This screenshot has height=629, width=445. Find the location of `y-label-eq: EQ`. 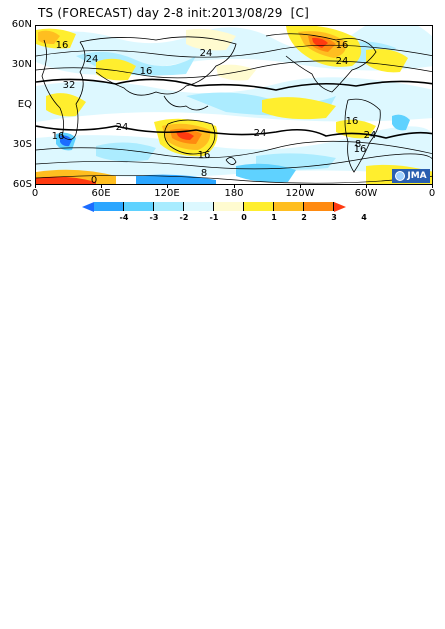

y-label-eq: EQ is located at coordinates (24, 104).